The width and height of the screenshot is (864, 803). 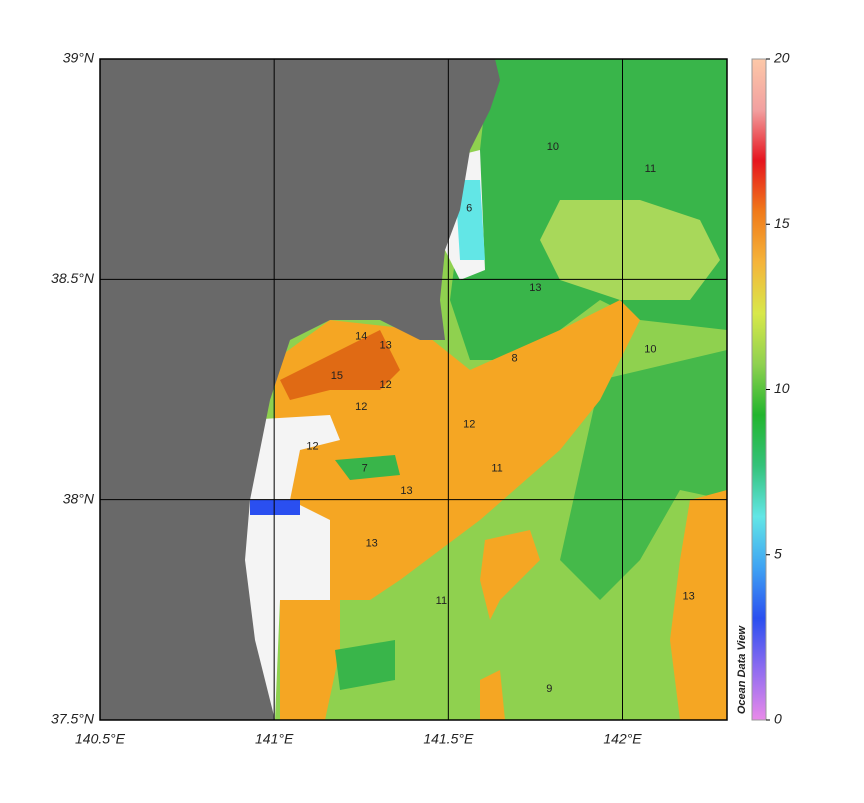 I want to click on colorbar-tick-label: 20, so click(x=781, y=58).